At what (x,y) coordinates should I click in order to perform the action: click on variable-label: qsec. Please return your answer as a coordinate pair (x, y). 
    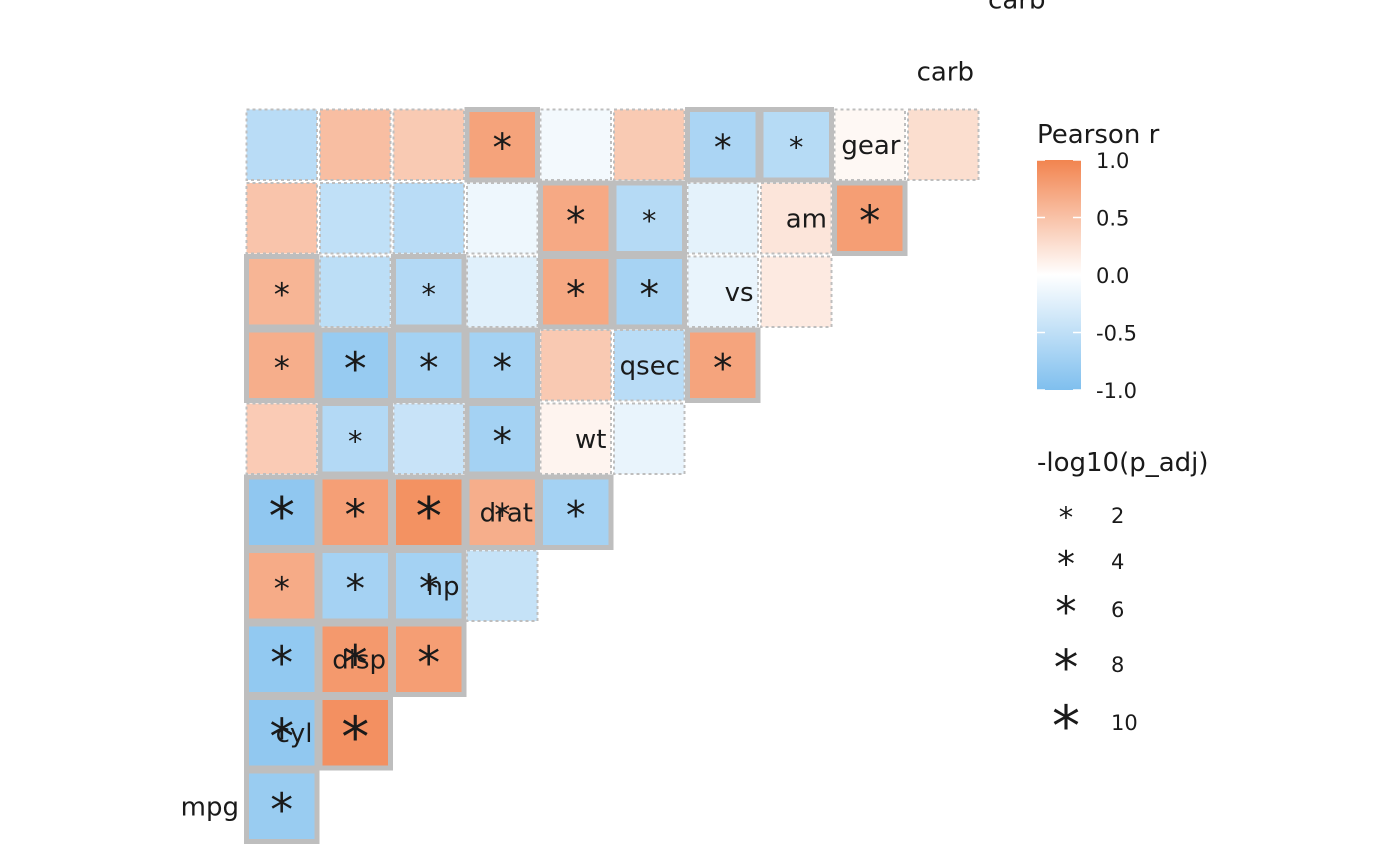
    Looking at the image, I should click on (650, 366).